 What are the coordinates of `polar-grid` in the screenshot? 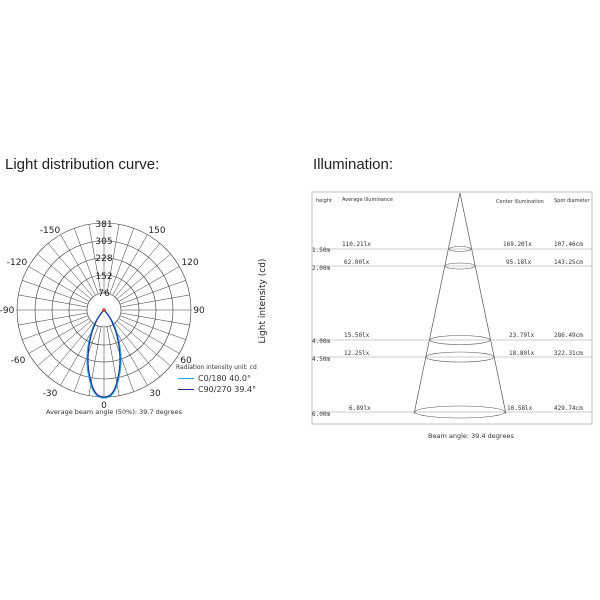 It's located at (104, 310).